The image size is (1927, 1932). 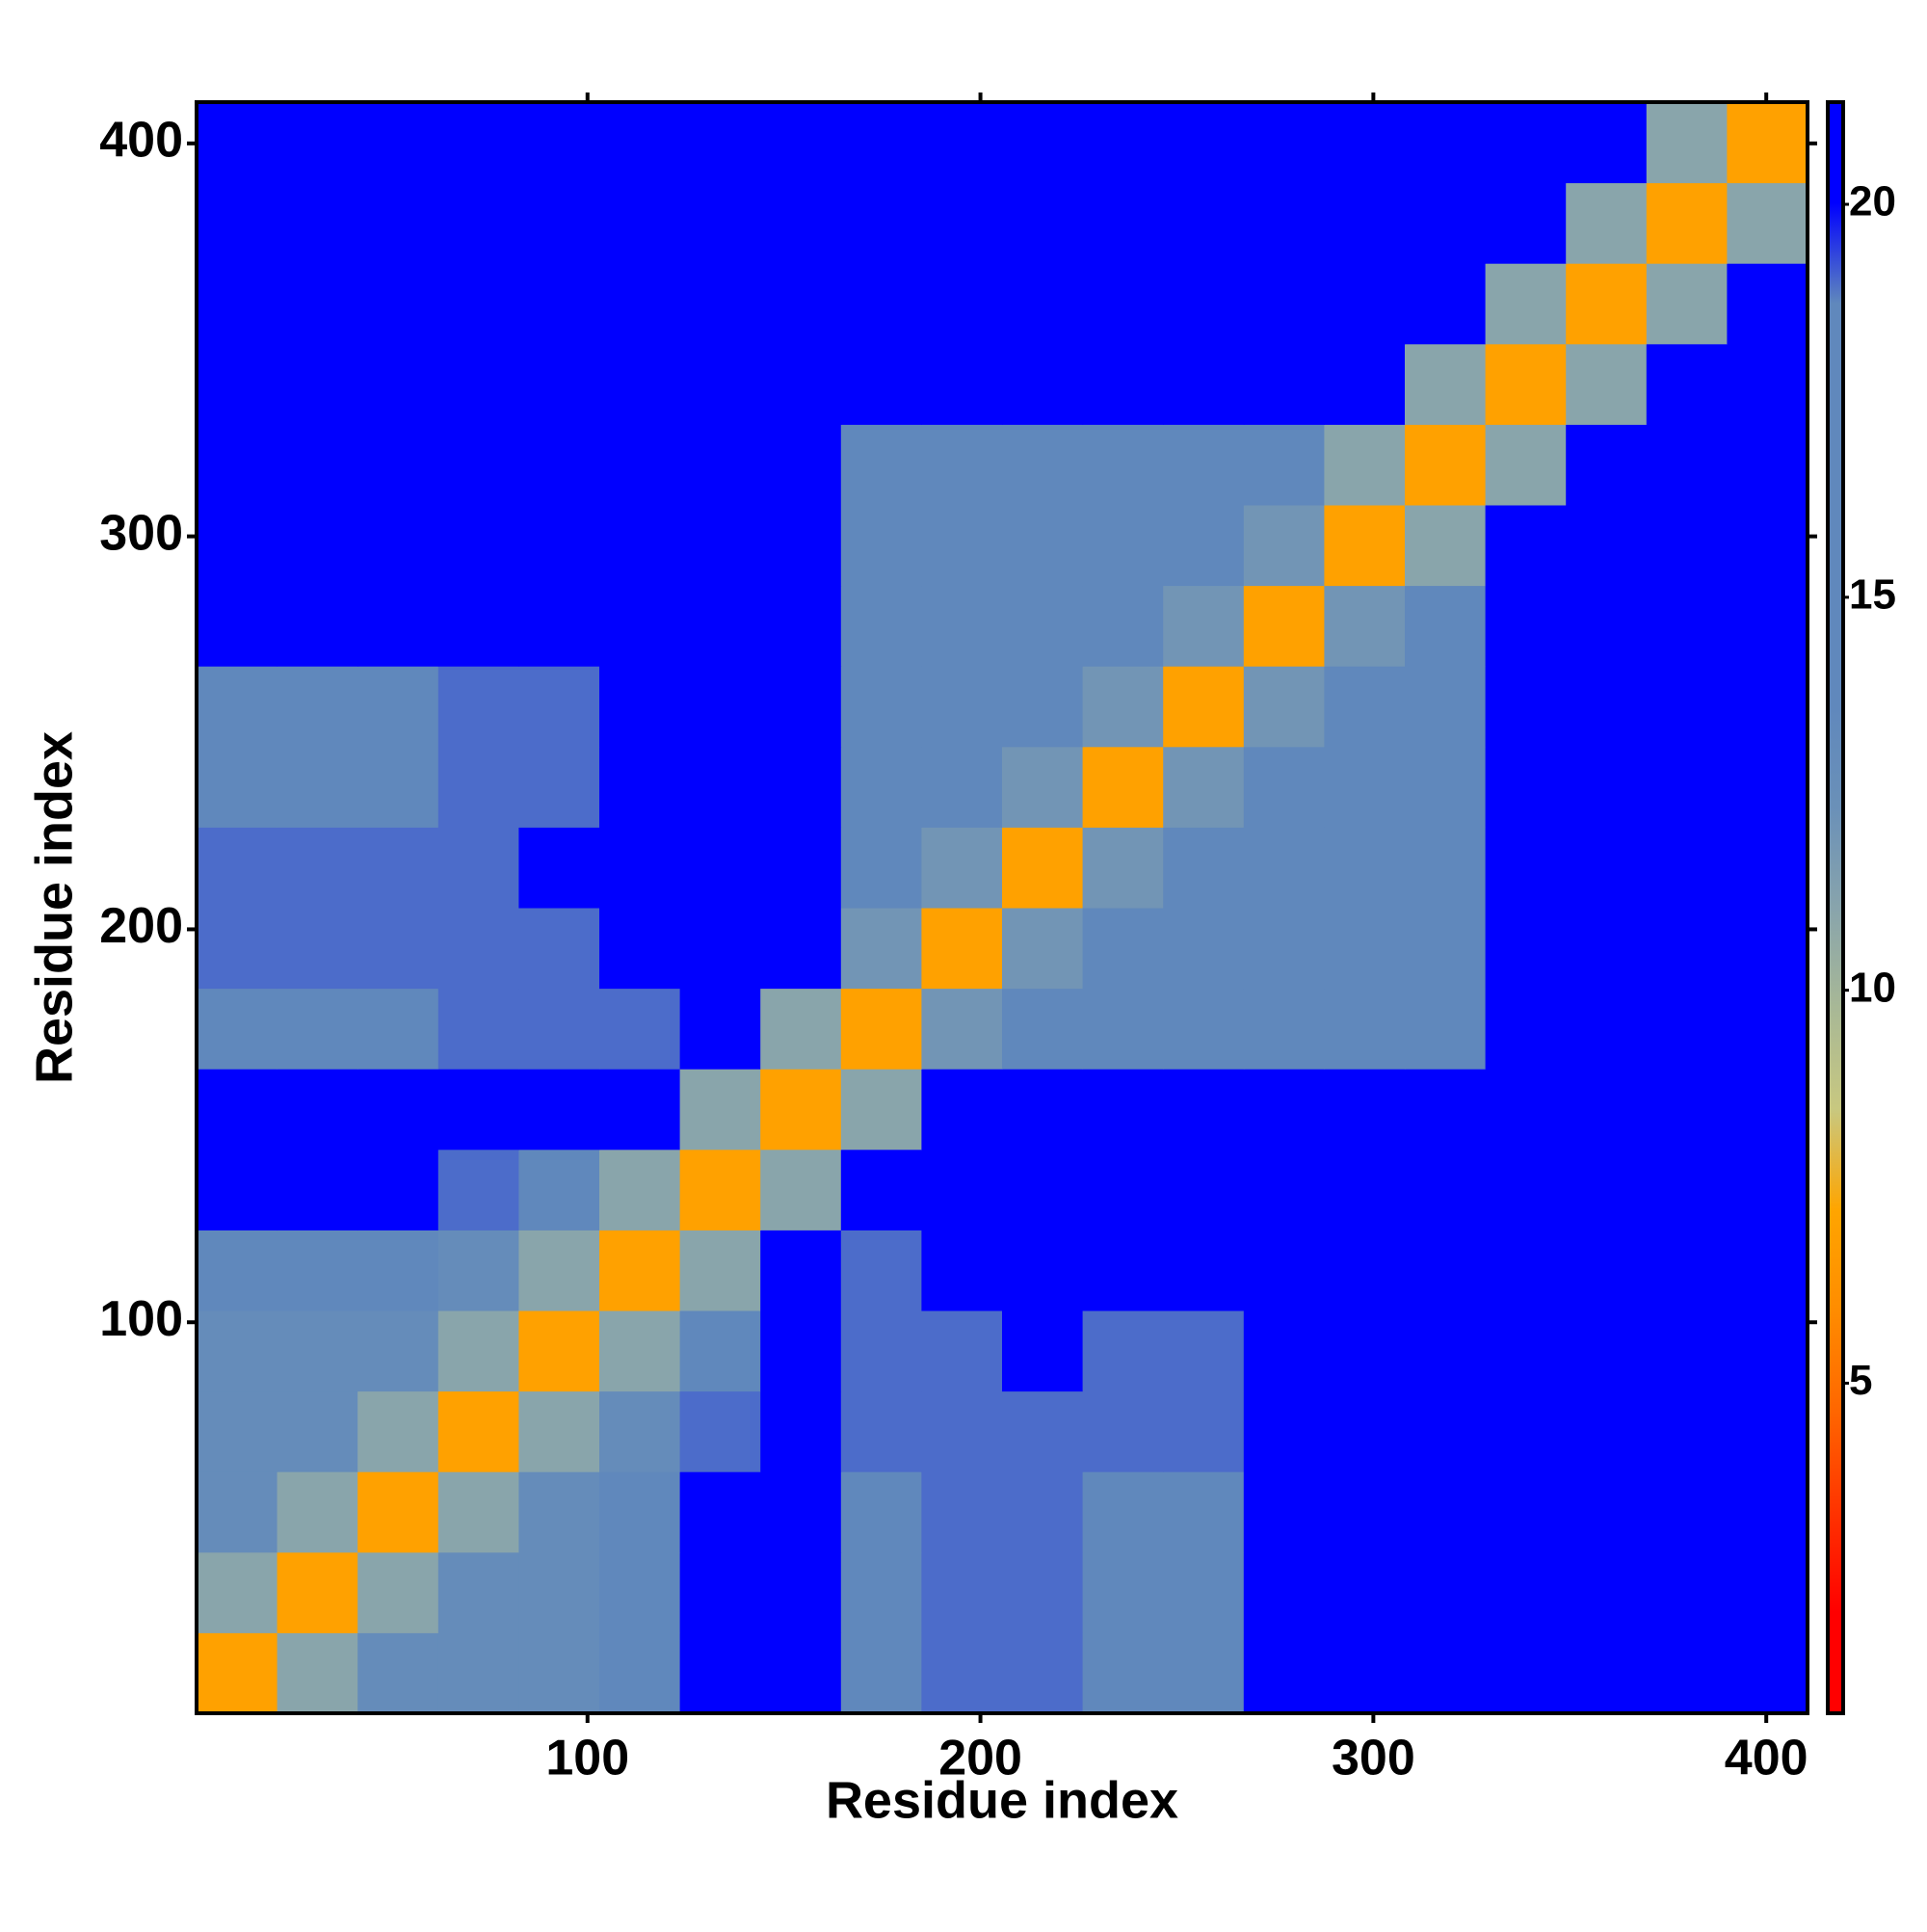 I want to click on colorbar-tick-label: 5, so click(x=1861, y=1380).